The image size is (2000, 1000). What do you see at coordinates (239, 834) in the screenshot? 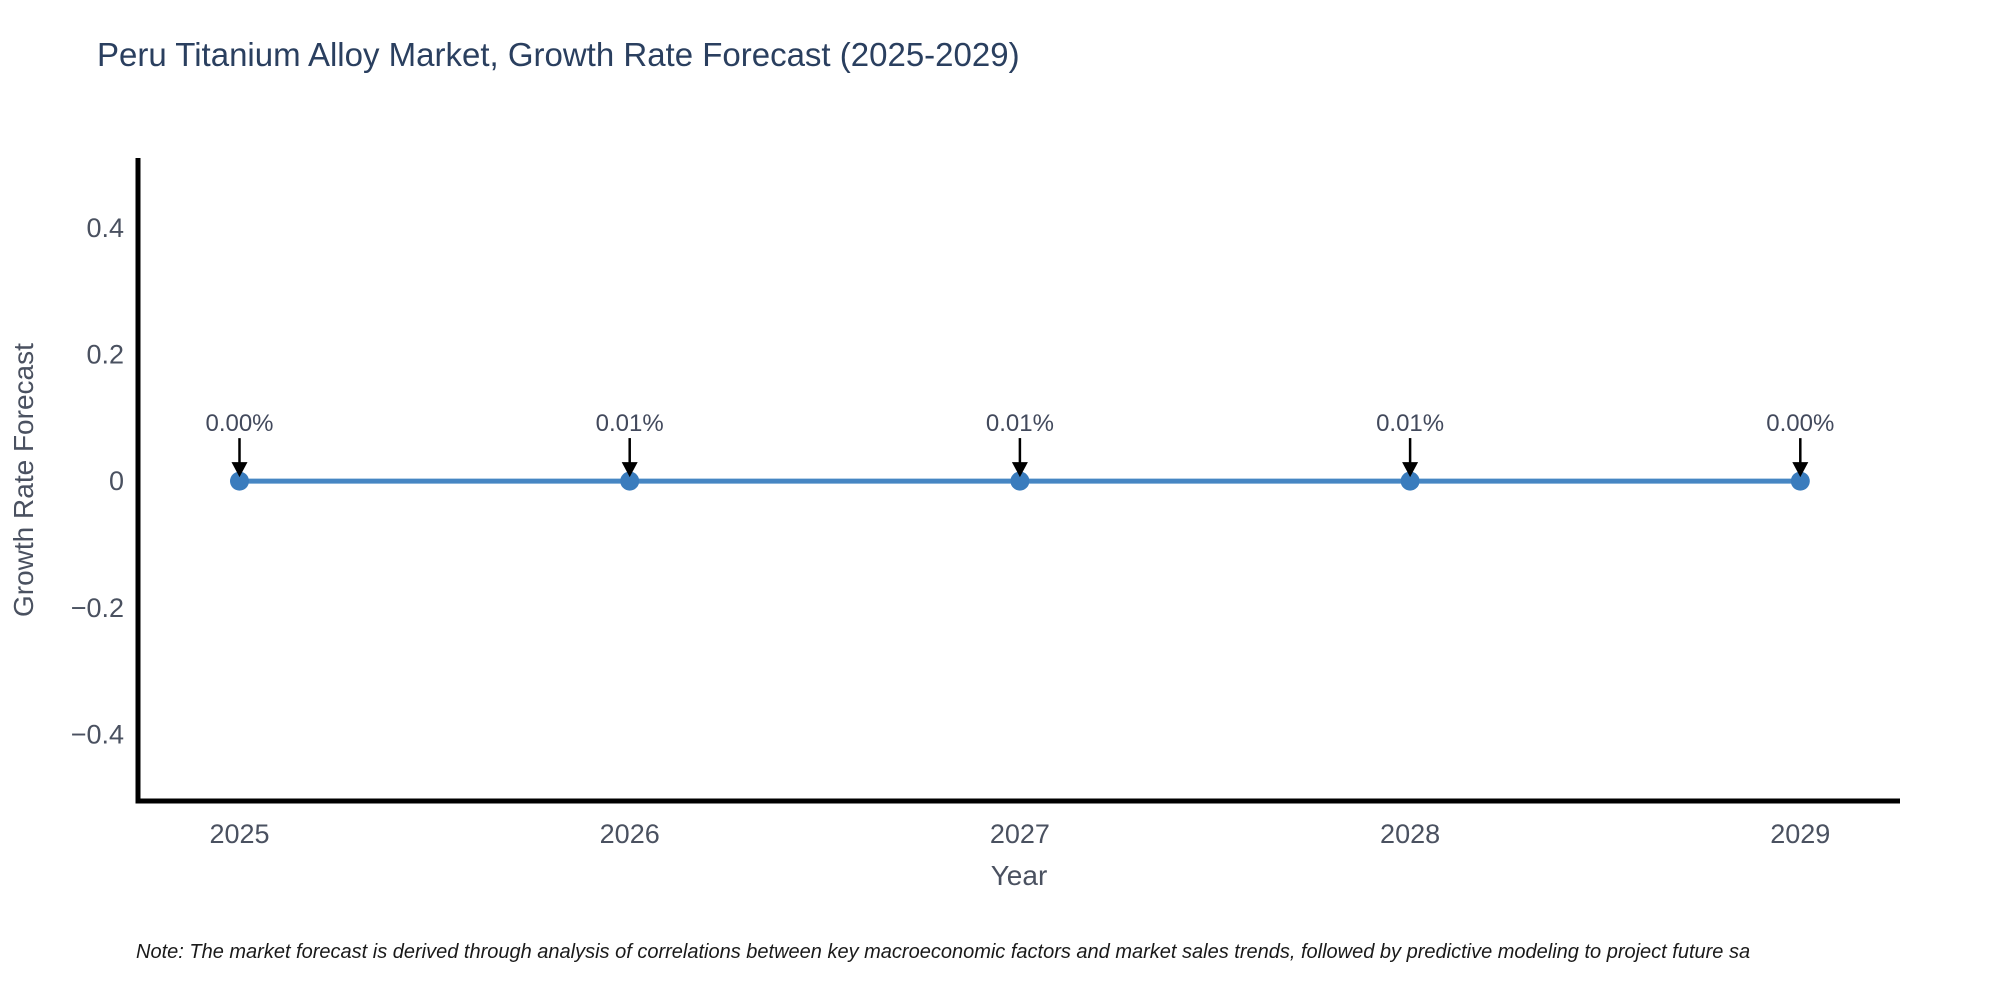
I see `x-tick-label: 2025` at bounding box center [239, 834].